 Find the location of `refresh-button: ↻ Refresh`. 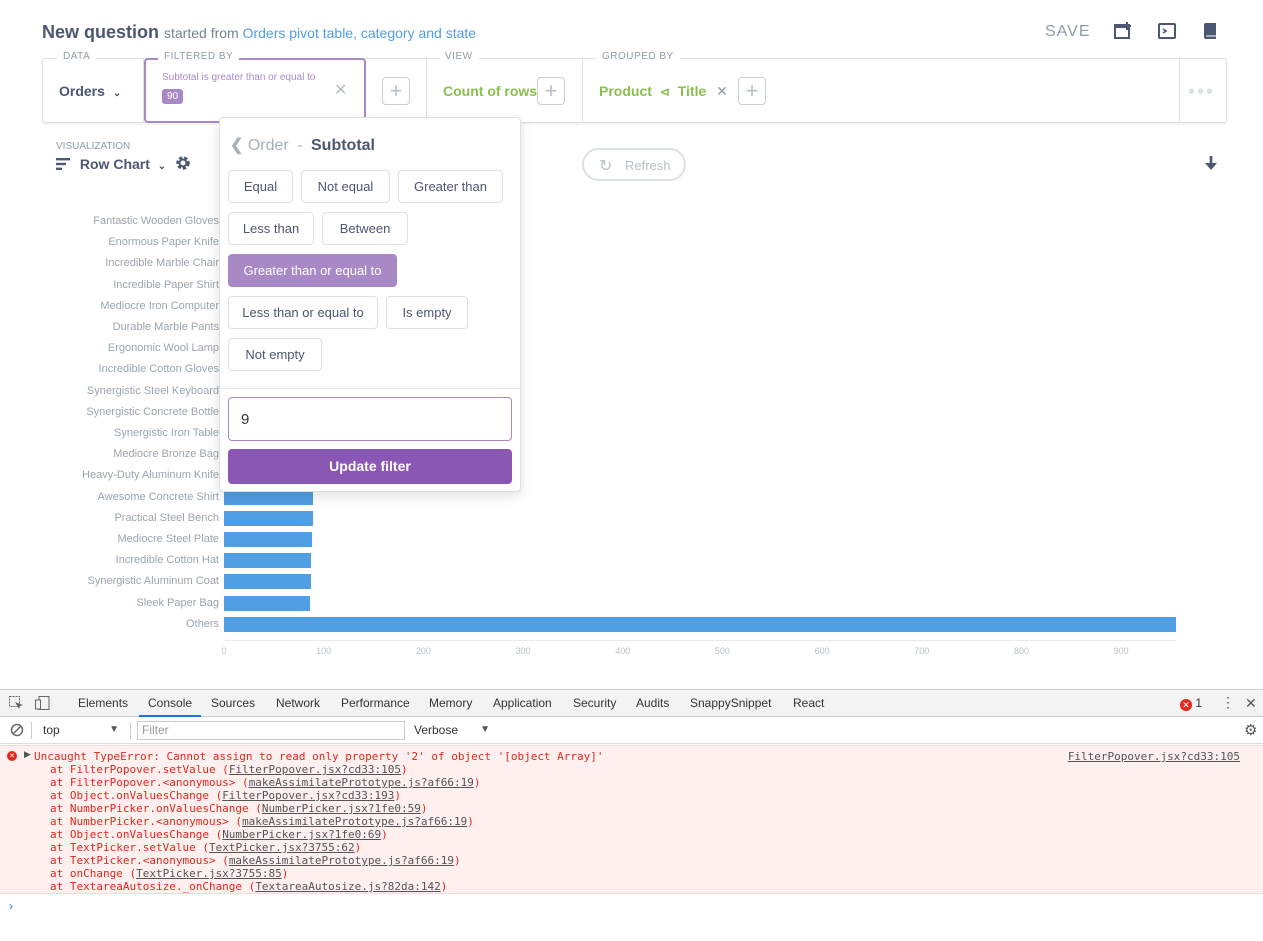

refresh-button: ↻ Refresh is located at coordinates (634, 164).